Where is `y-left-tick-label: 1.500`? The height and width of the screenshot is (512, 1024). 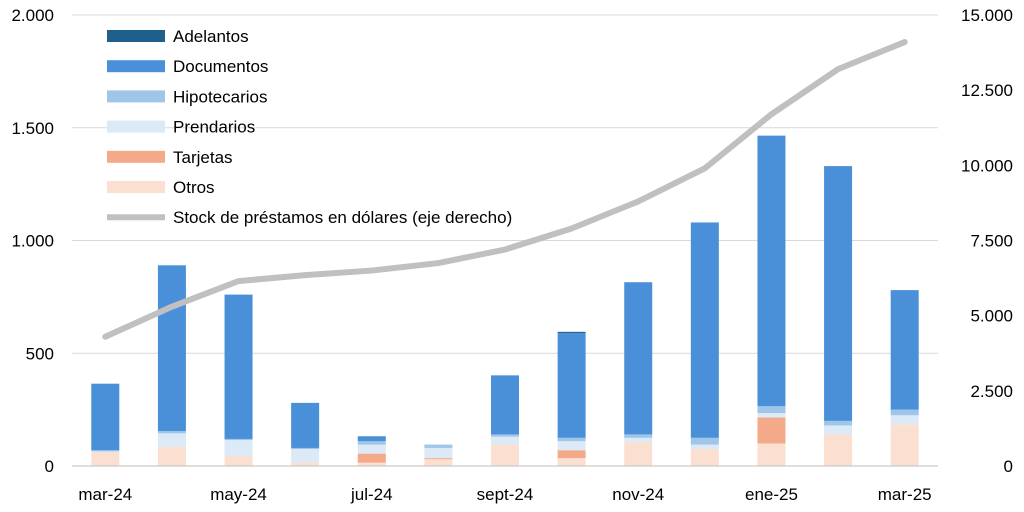
y-left-tick-label: 1.500 is located at coordinates (32, 128).